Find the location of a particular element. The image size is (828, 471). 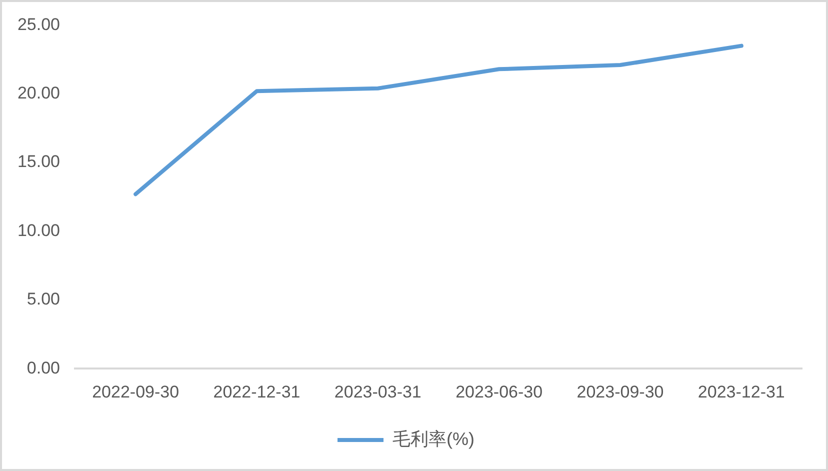

x-tick-label: 2022-09-30 is located at coordinates (136, 392).